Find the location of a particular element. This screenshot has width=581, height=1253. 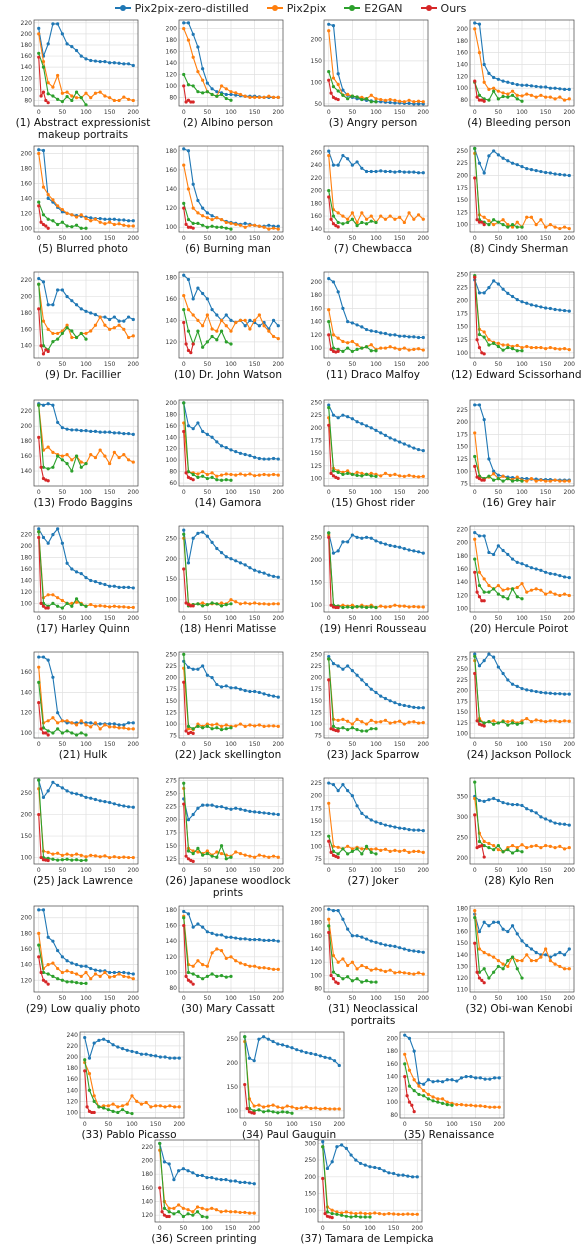

subplot-title: (26) Japanese woodlock prints is located at coordinates (228, 887).